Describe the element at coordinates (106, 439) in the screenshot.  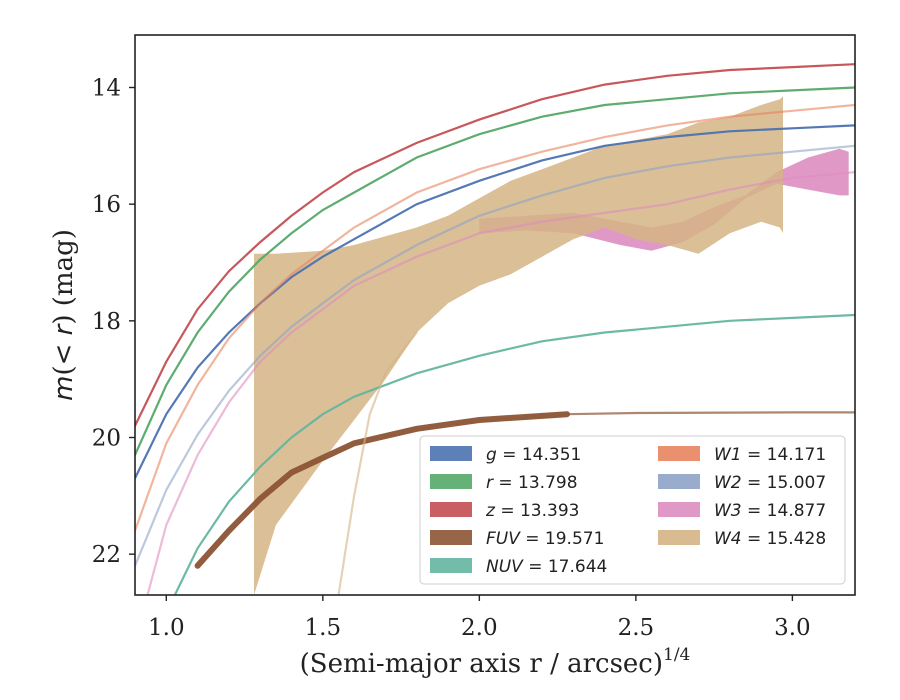
I see `y-tick-label: 20` at that location.